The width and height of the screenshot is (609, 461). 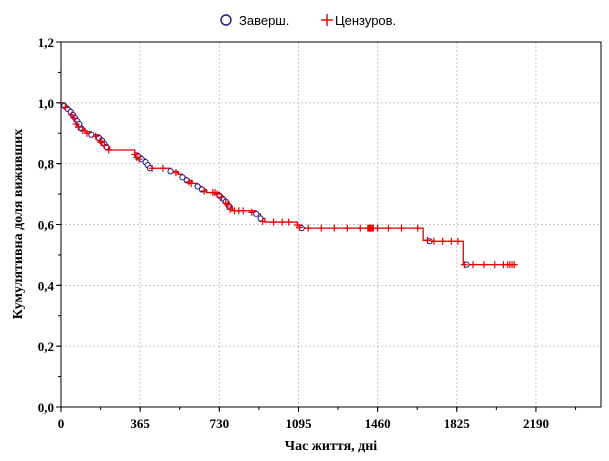 I want to click on y-tick-label: 1,2, so click(x=46, y=42).